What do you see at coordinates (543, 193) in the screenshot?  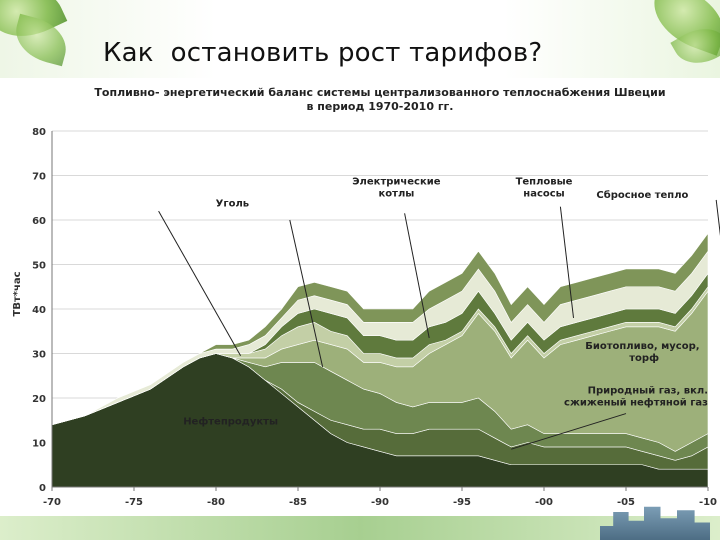 I see `annotation-line: насосы` at bounding box center [543, 193].